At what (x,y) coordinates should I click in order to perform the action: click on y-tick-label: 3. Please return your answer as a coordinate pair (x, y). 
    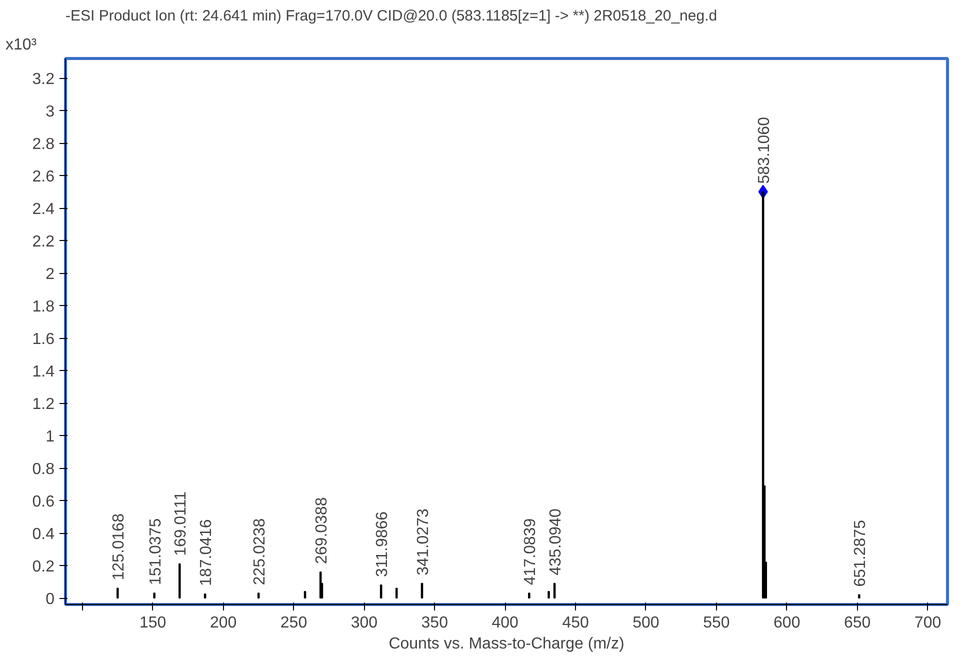
    Looking at the image, I should click on (50, 112).